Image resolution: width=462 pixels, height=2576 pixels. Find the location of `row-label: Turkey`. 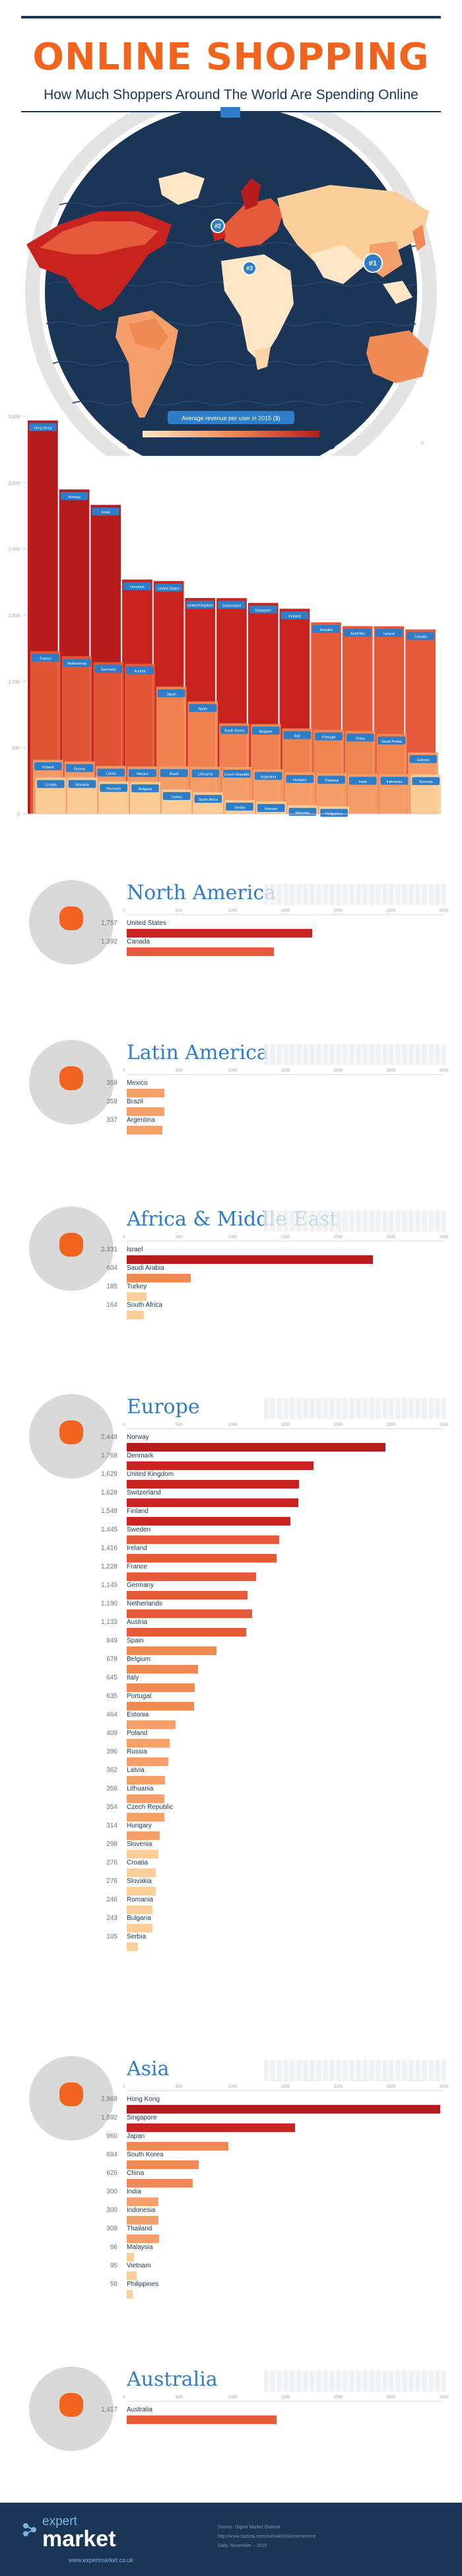

row-label: Turkey is located at coordinates (137, 1286).